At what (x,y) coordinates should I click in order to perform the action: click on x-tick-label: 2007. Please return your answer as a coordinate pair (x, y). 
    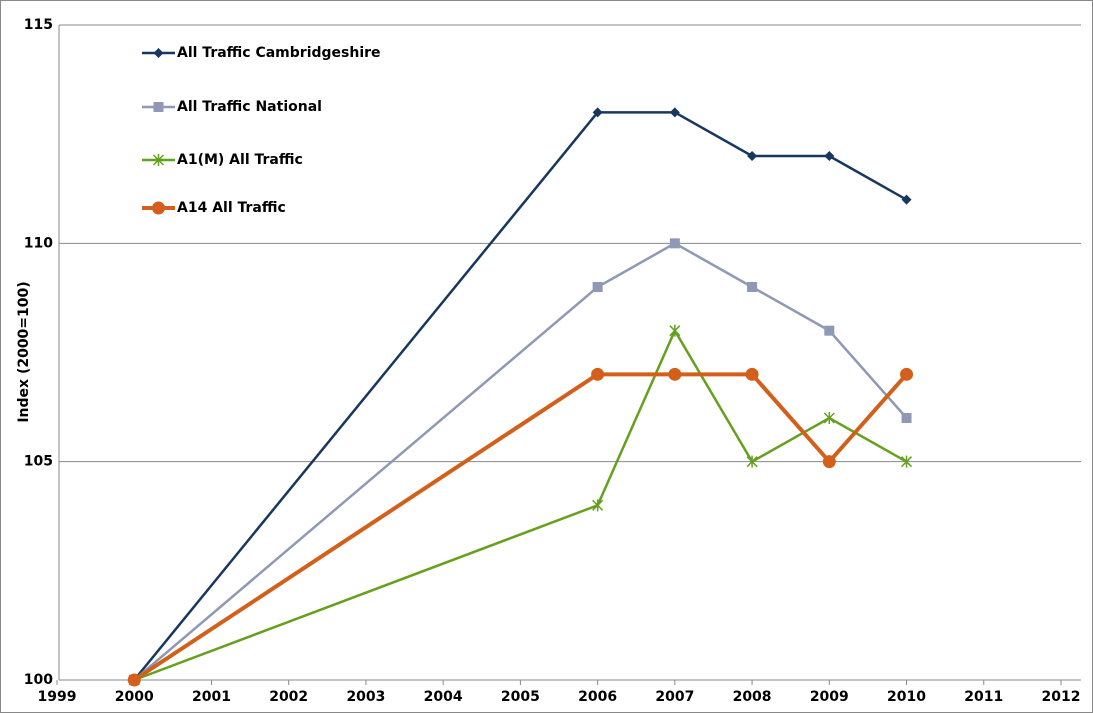
    Looking at the image, I should click on (674, 697).